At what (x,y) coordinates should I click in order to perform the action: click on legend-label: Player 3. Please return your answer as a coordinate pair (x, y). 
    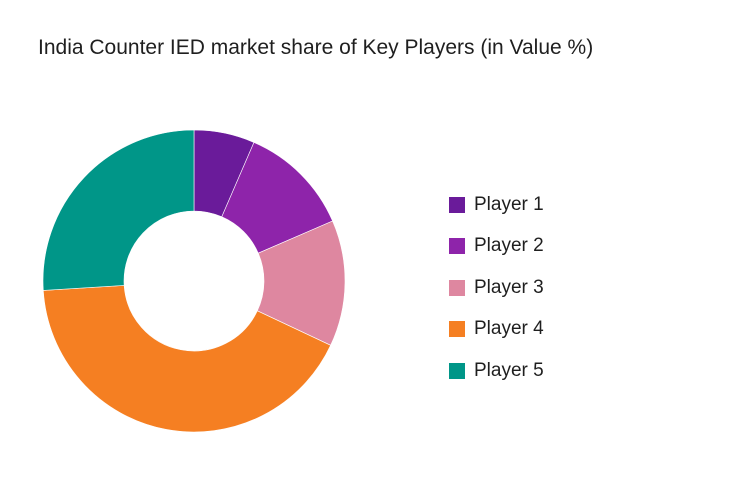
    Looking at the image, I should click on (509, 287).